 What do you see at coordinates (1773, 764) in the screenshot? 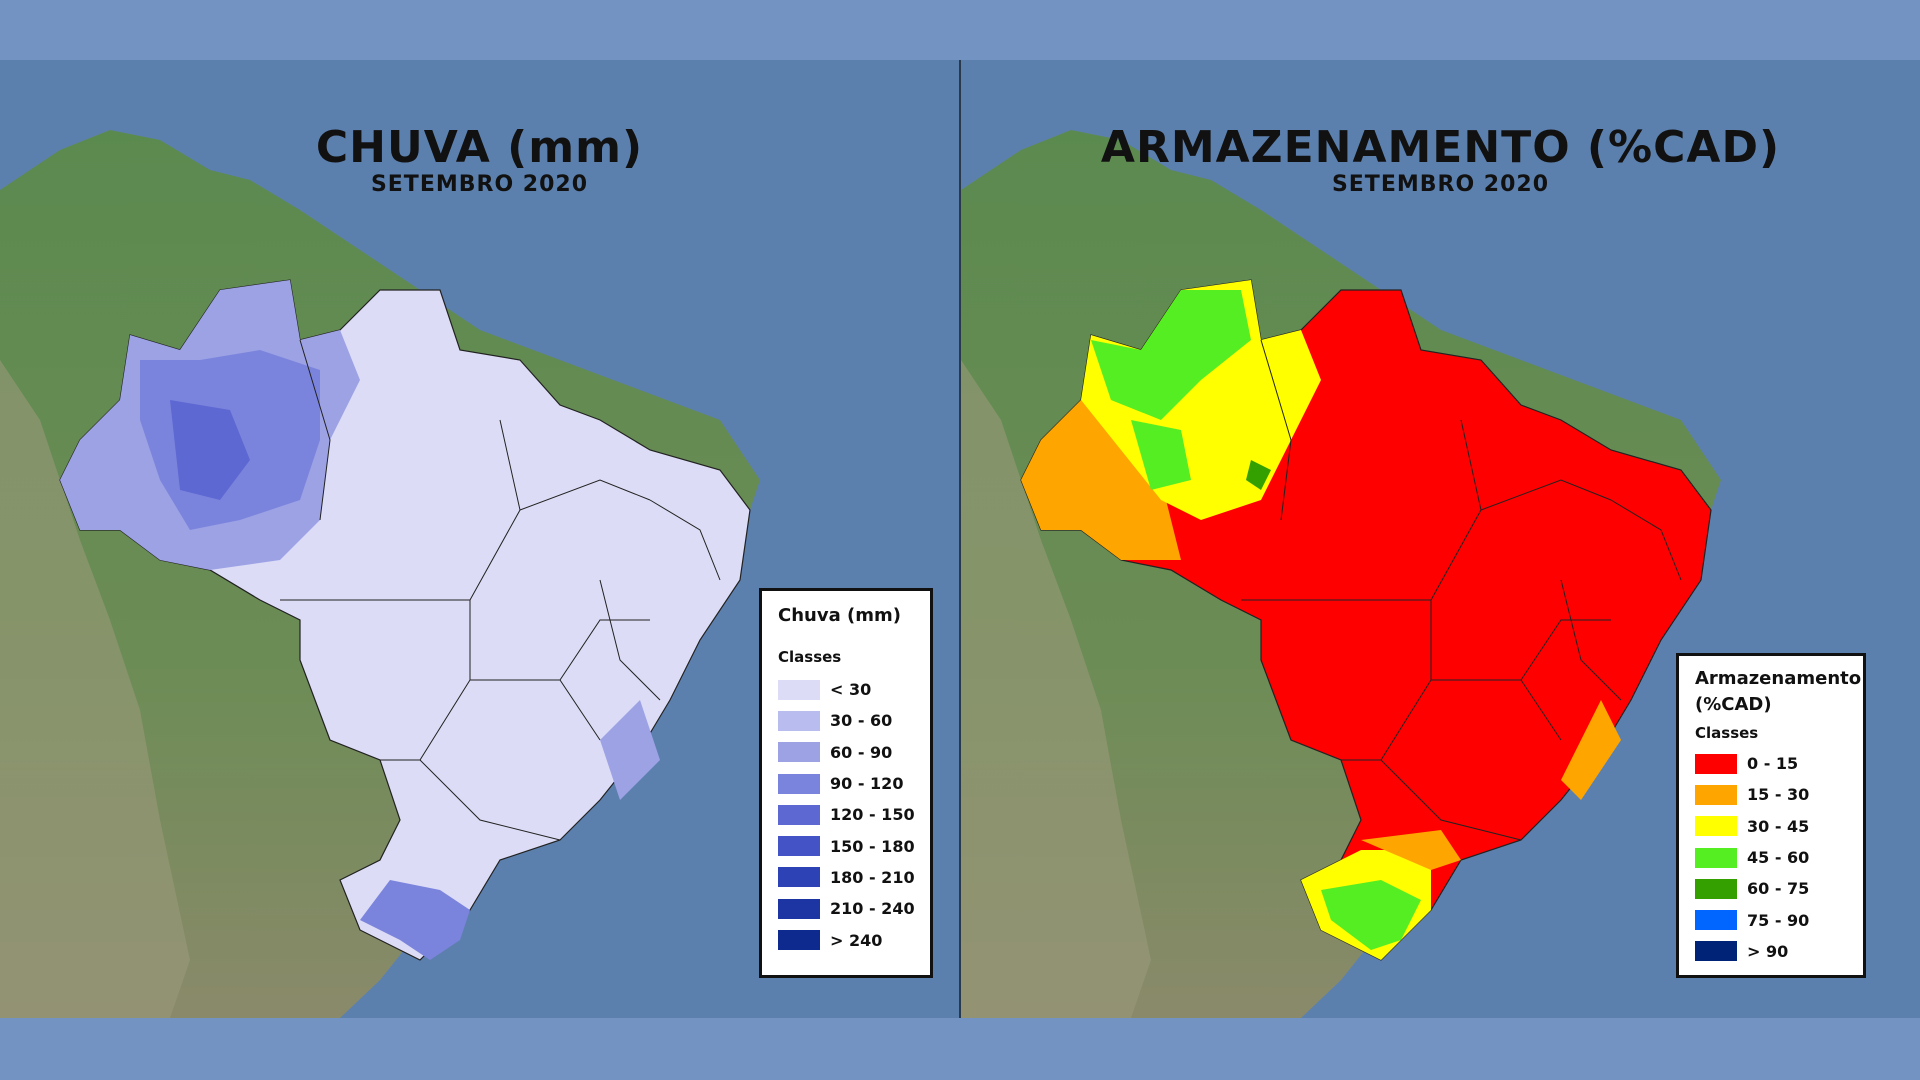
I see `storage-legend-label: 0 - 15` at bounding box center [1773, 764].